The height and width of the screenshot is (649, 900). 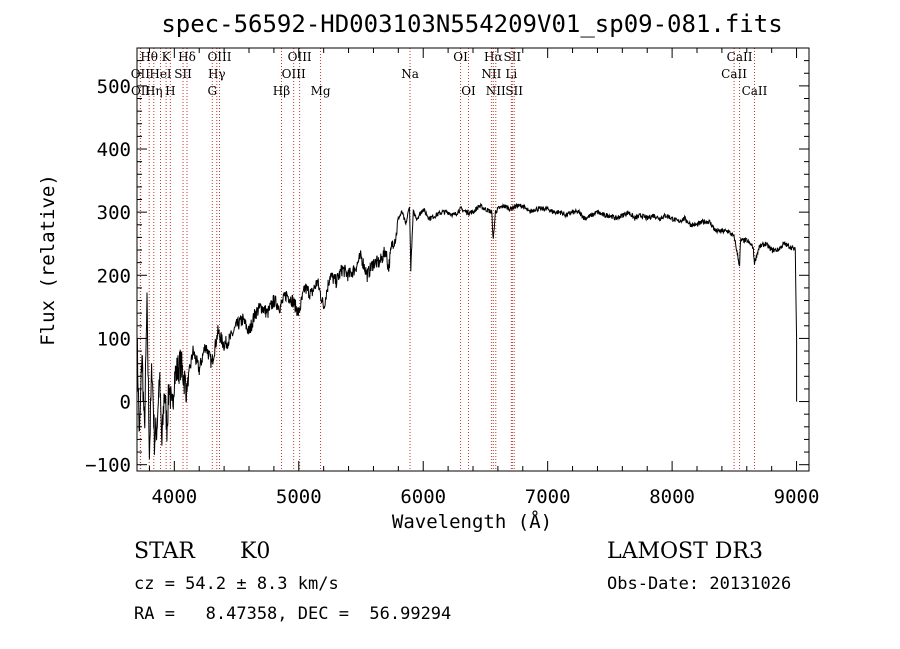 What do you see at coordinates (114, 213) in the screenshot?
I see `y-tick-label-4: 300` at bounding box center [114, 213].